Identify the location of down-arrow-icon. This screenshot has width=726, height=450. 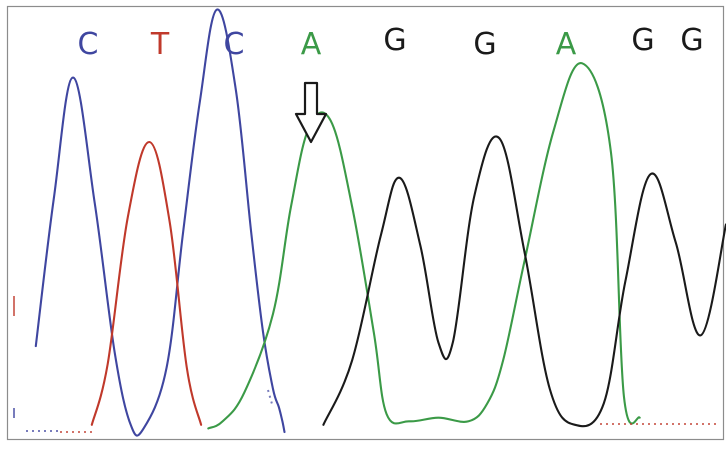
(311, 112).